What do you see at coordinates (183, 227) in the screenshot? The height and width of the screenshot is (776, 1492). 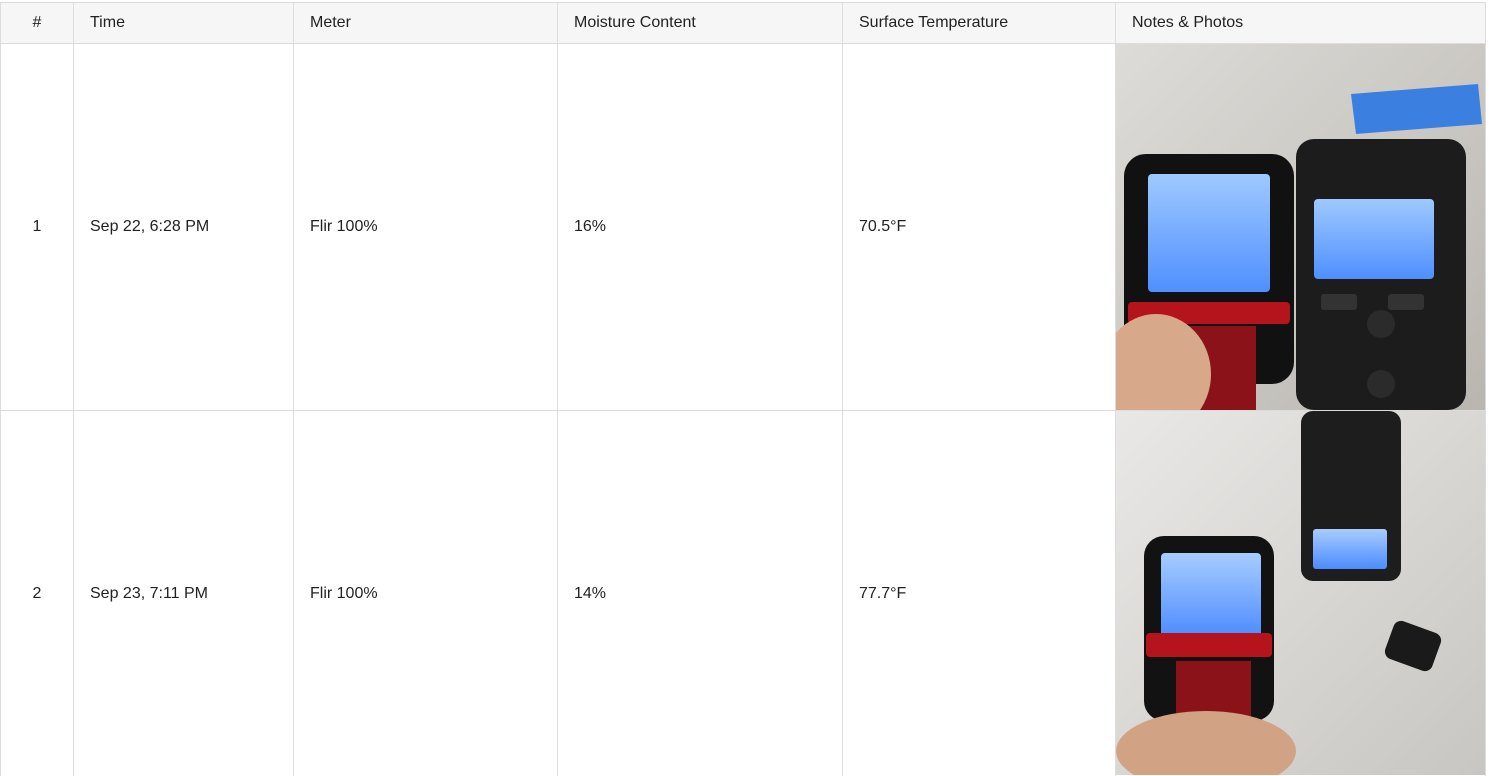 I see `cell: Sep 22, 6:28 PM` at bounding box center [183, 227].